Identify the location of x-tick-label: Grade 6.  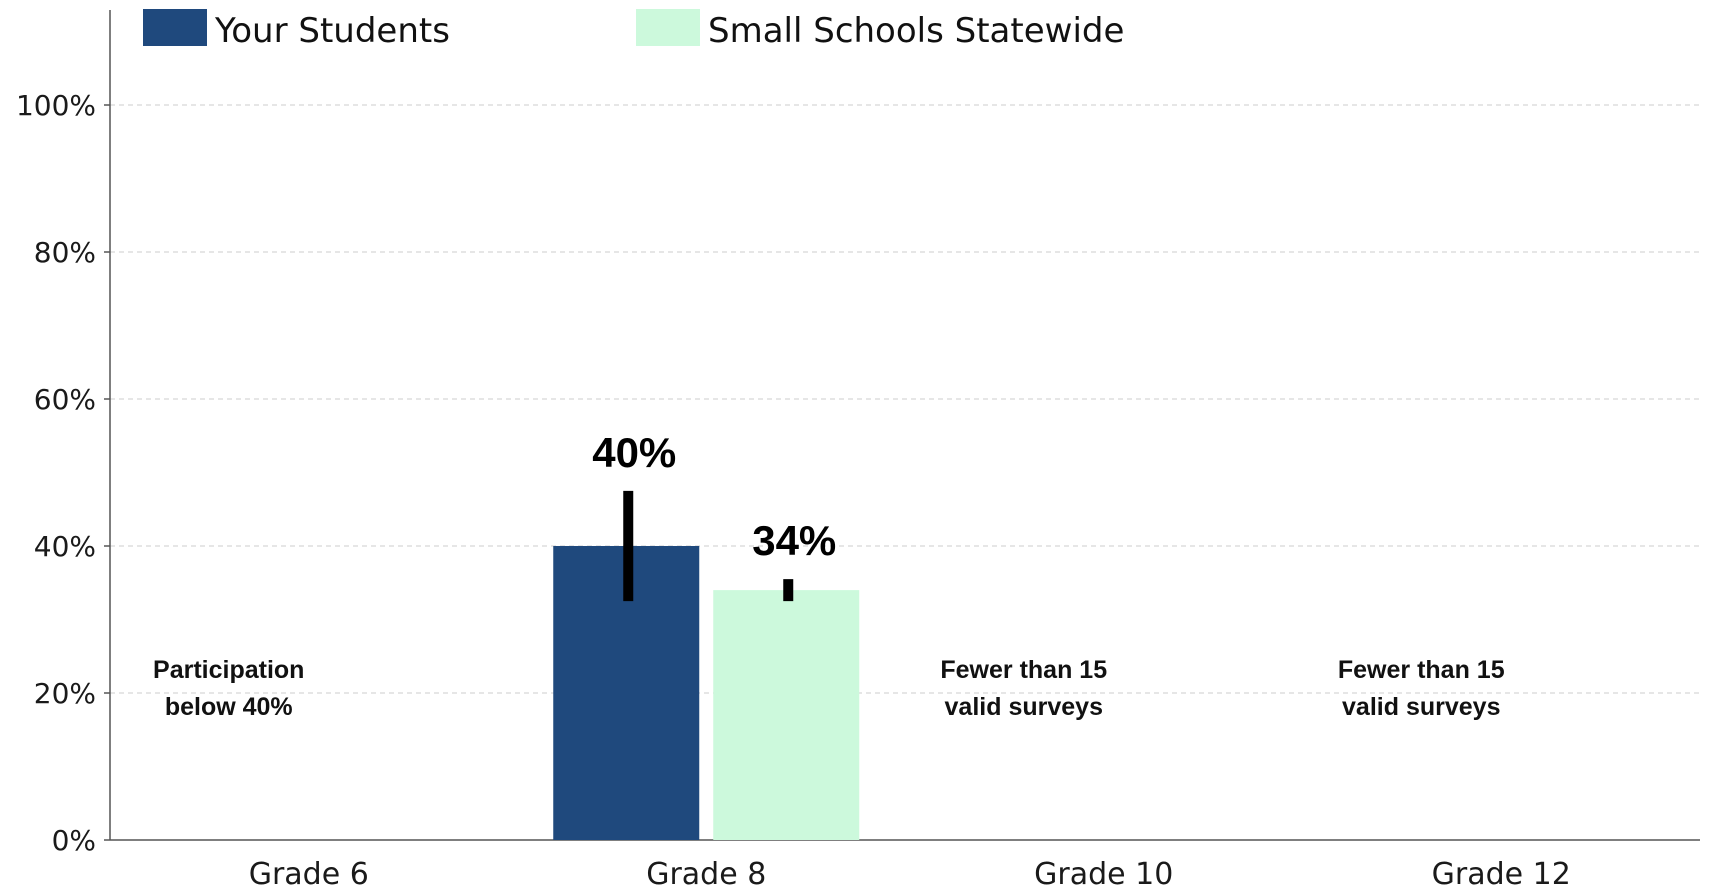
(309, 874).